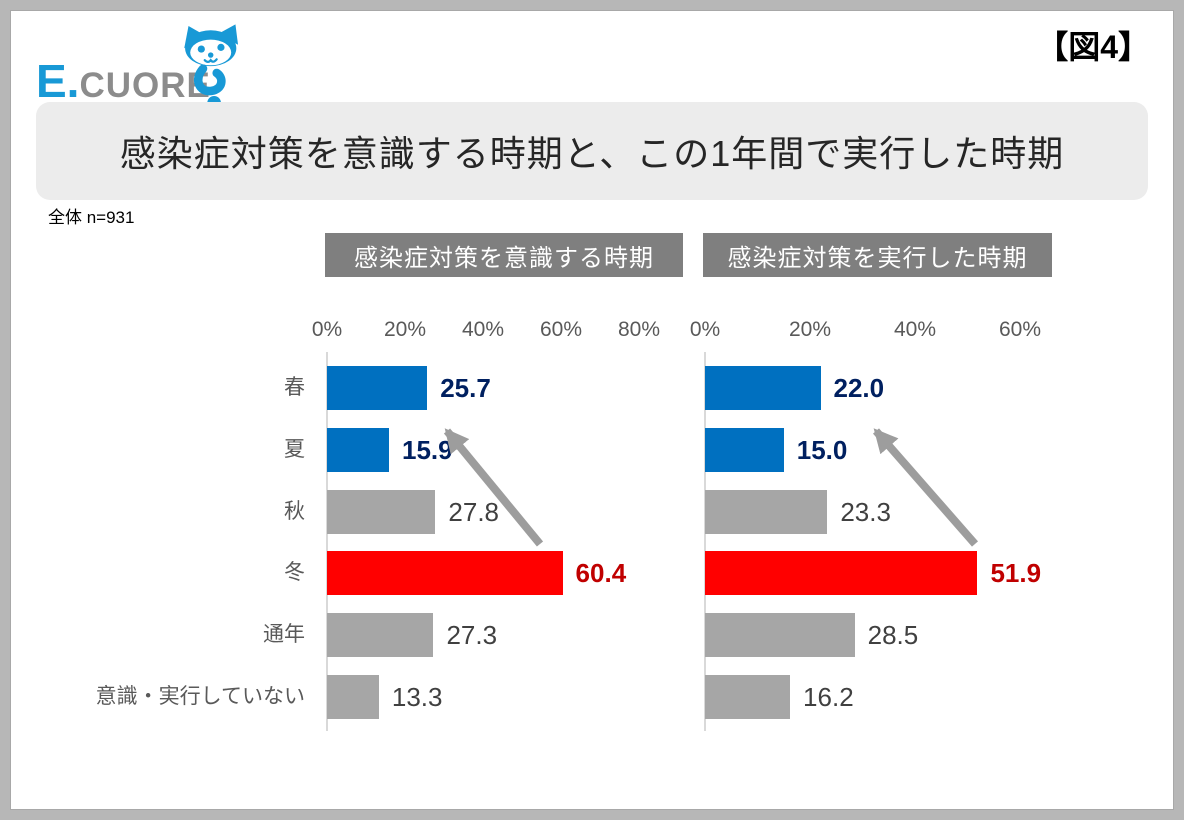 The image size is (1184, 820). I want to click on bar-value-label: 13.3, so click(417, 697).